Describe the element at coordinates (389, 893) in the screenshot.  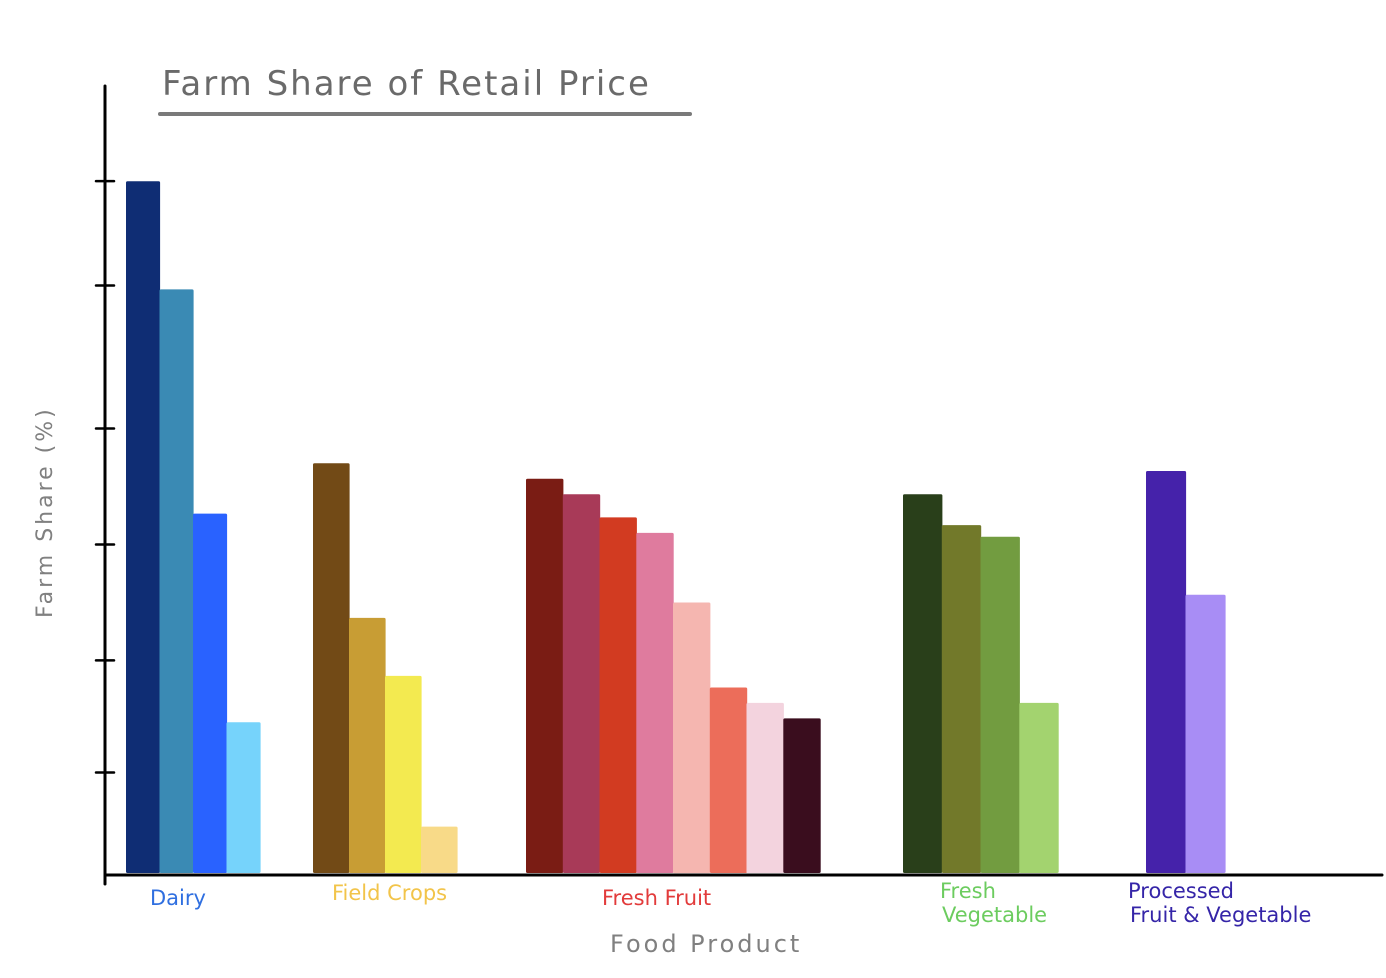
I see `category-label-field-crops: Field Crops` at that location.